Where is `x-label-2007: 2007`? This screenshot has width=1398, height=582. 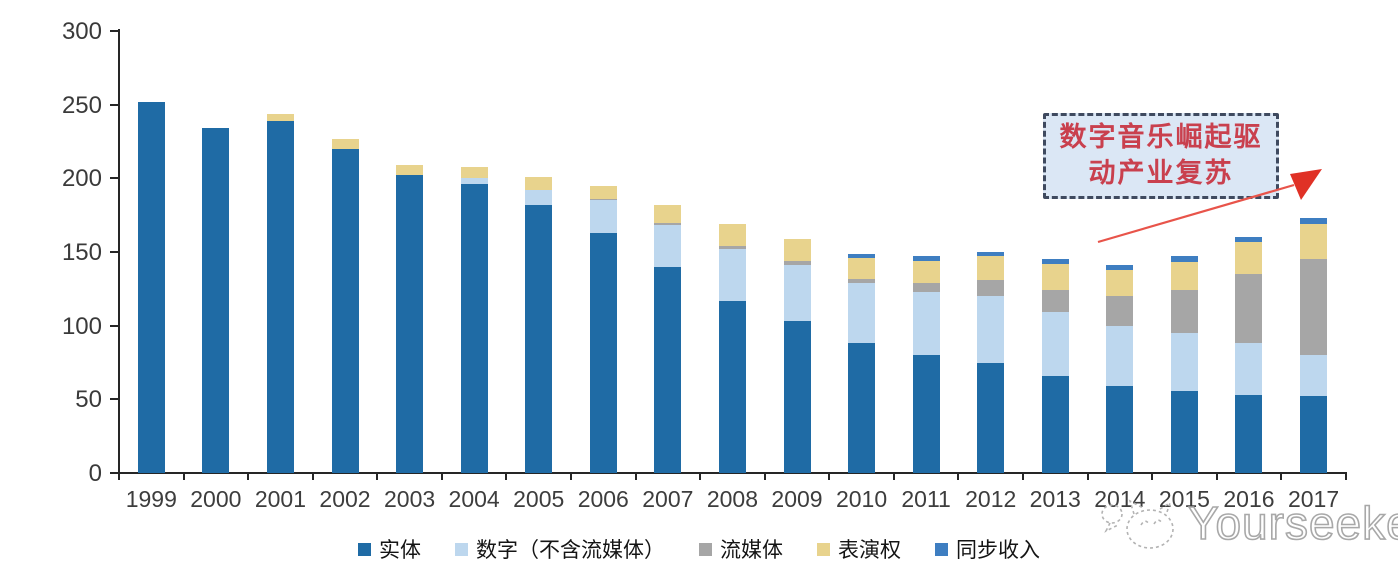 x-label-2007: 2007 is located at coordinates (668, 499).